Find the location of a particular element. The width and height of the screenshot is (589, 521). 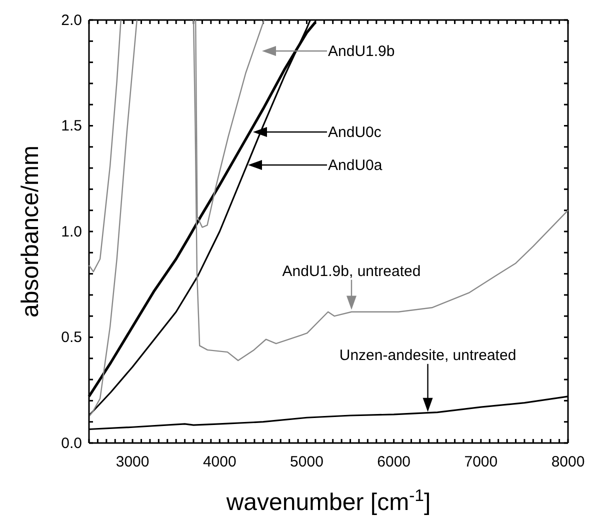

x-tick-label: 5000 is located at coordinates (307, 462).